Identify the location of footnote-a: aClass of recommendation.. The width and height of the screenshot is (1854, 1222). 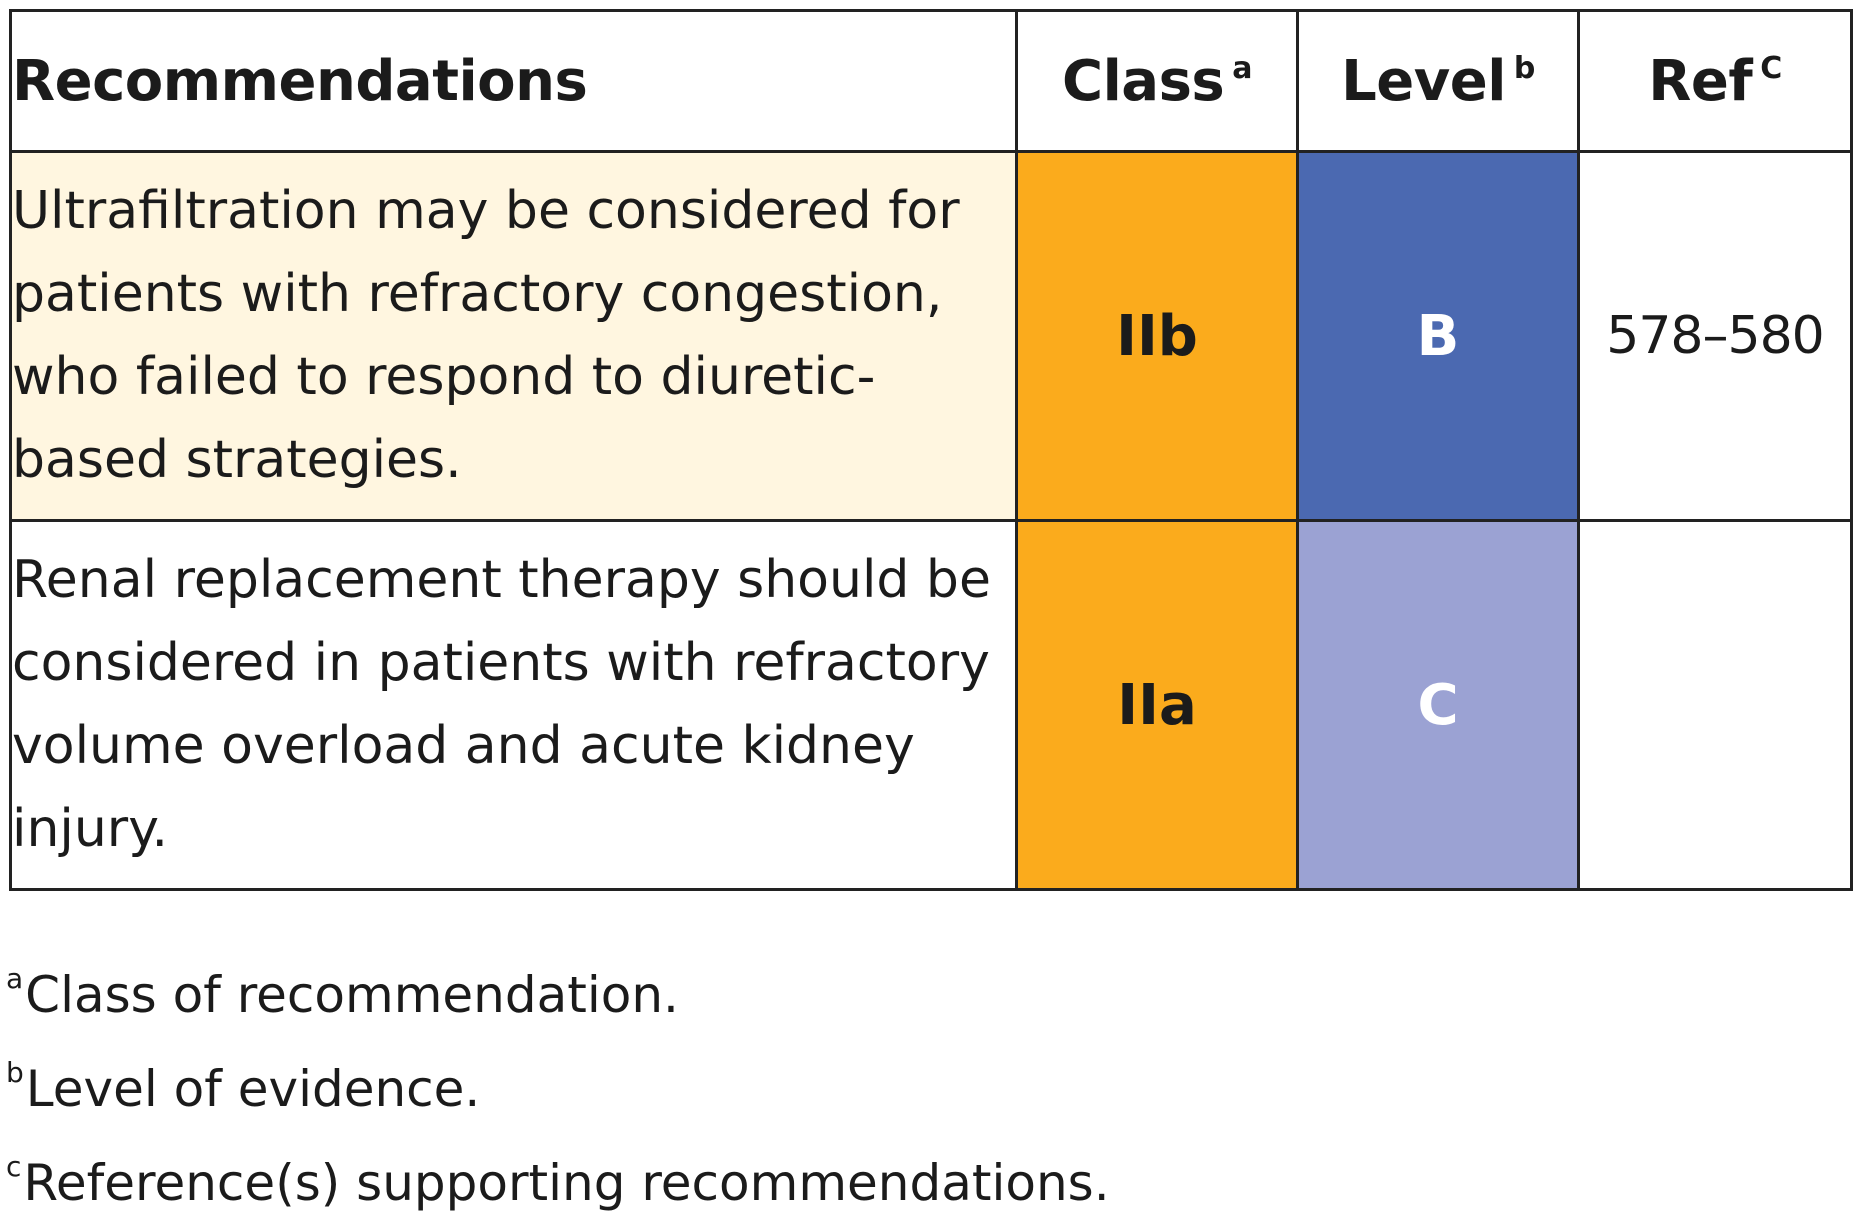
(558, 987).